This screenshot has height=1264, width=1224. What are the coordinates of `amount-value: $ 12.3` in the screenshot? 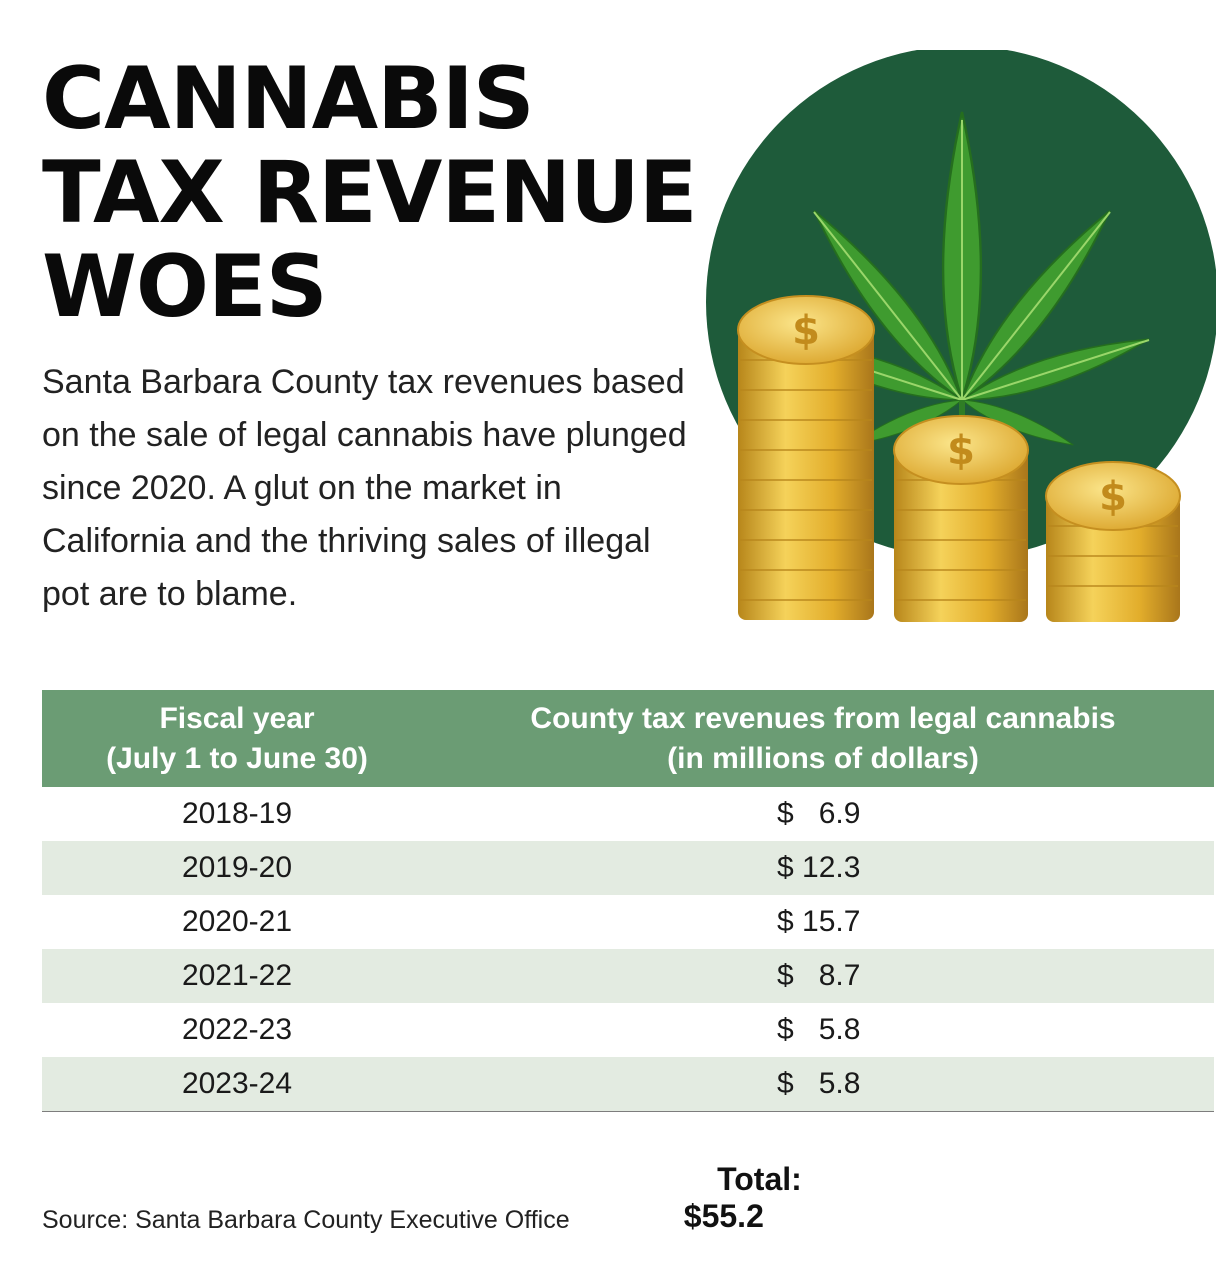 It's located at (819, 867).